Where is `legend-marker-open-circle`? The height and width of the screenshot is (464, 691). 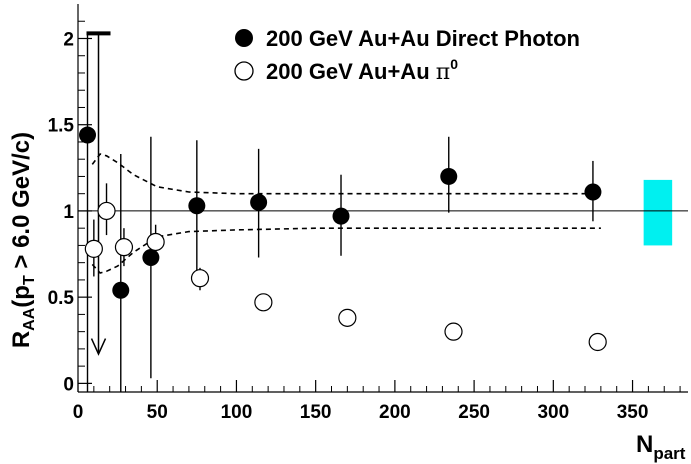
legend-marker-open-circle is located at coordinates (244, 71).